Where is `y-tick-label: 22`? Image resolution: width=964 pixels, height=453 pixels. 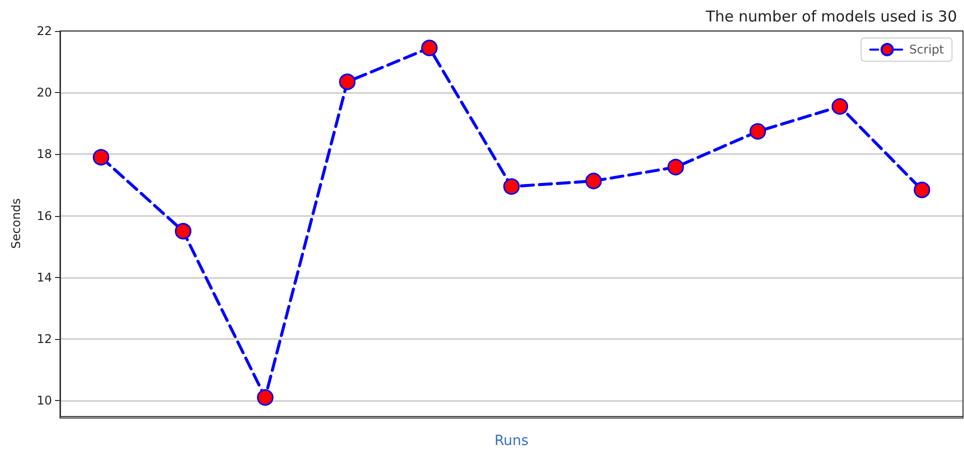
y-tick-label: 22 is located at coordinates (44, 31).